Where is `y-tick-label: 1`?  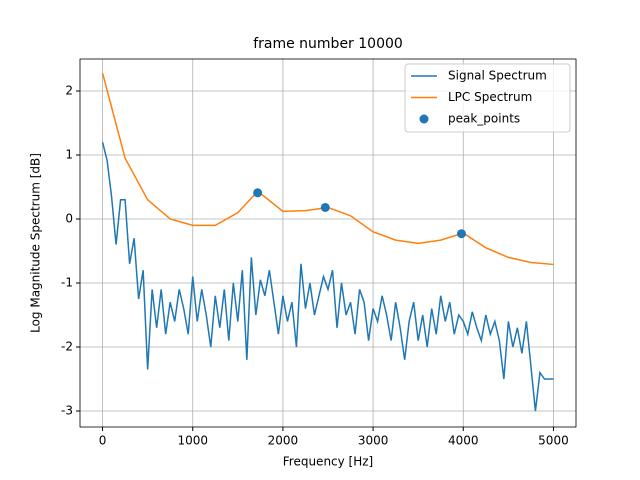 y-tick-label: 1 is located at coordinates (69, 155).